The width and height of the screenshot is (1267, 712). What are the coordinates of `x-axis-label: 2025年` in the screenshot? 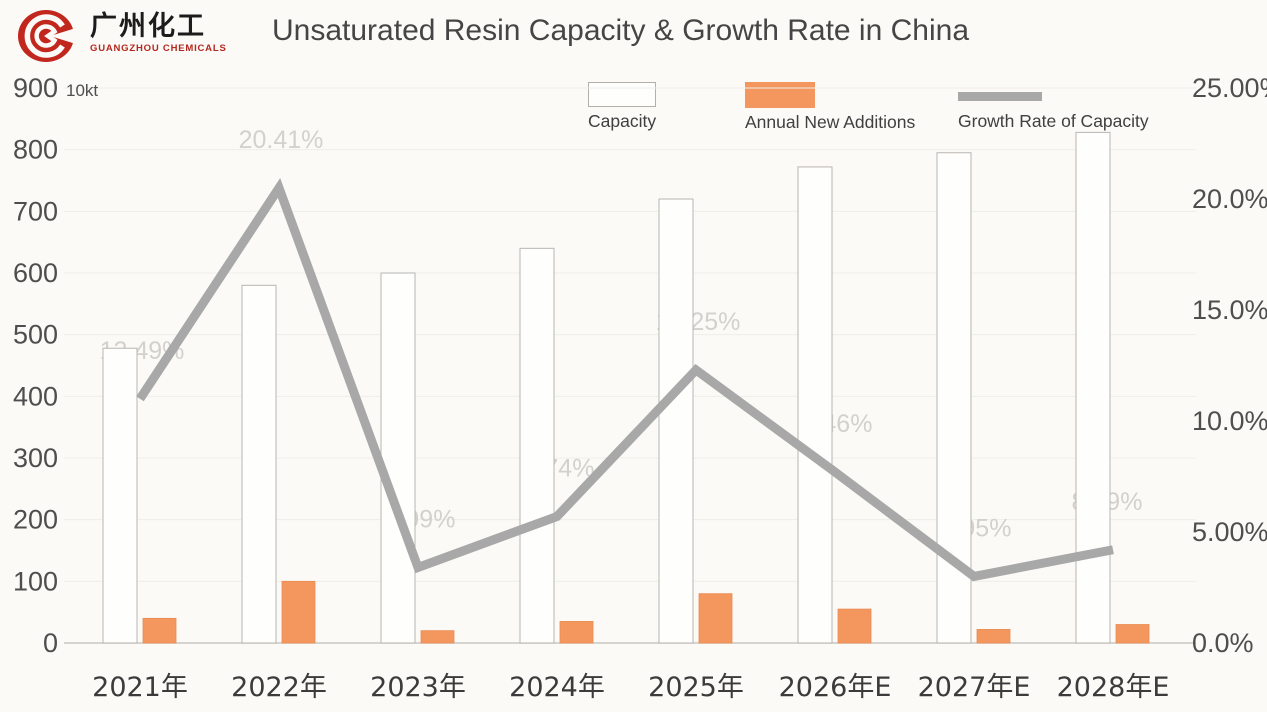 It's located at (696, 687).